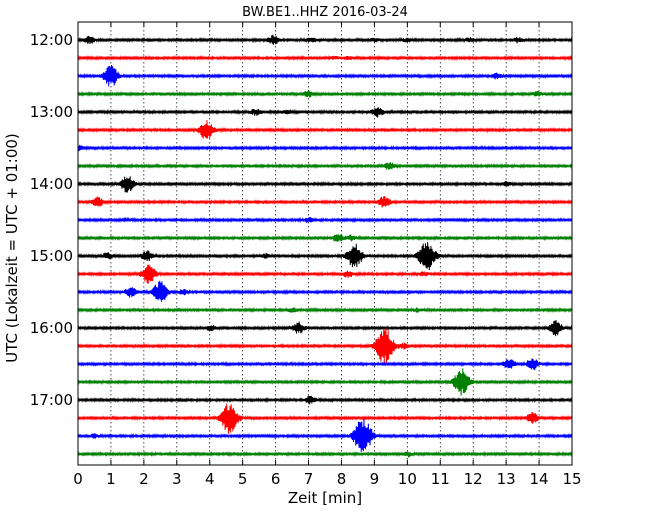  Describe the element at coordinates (111, 479) in the screenshot. I see `x-tick-label: 1` at that location.